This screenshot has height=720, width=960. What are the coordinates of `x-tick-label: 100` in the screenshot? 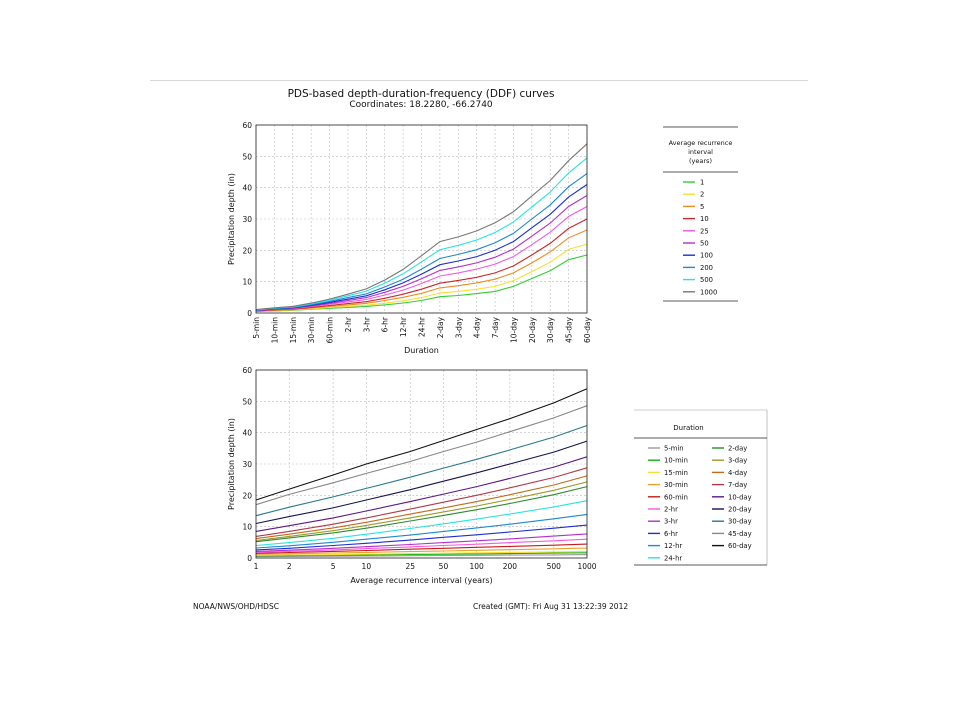 It's located at (477, 566).